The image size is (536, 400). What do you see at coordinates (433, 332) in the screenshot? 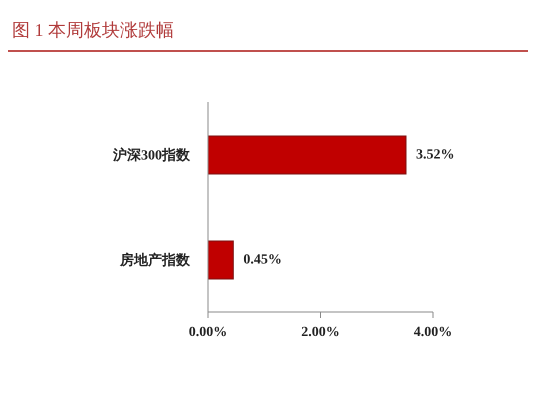
I see `x-tick-label: 4.00%` at bounding box center [433, 332].